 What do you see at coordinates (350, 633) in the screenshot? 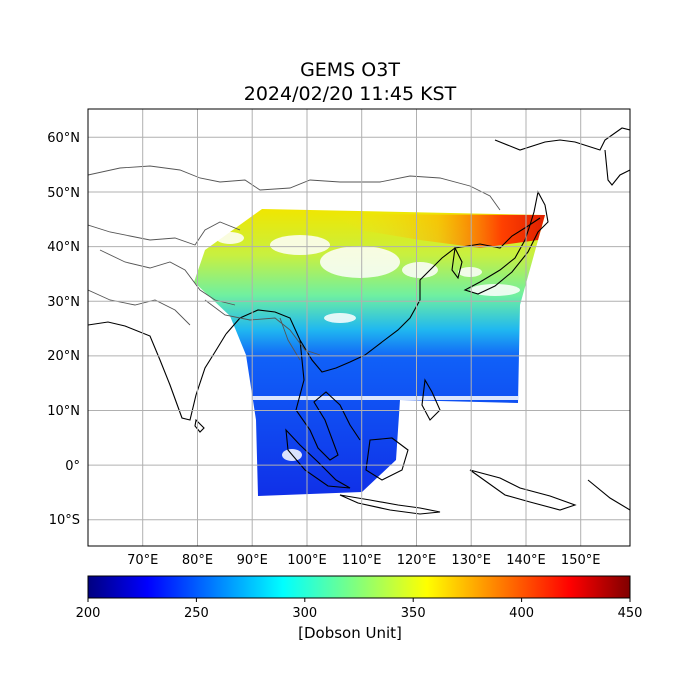
I see `colorbar-label: [Dobson Unit]` at bounding box center [350, 633].